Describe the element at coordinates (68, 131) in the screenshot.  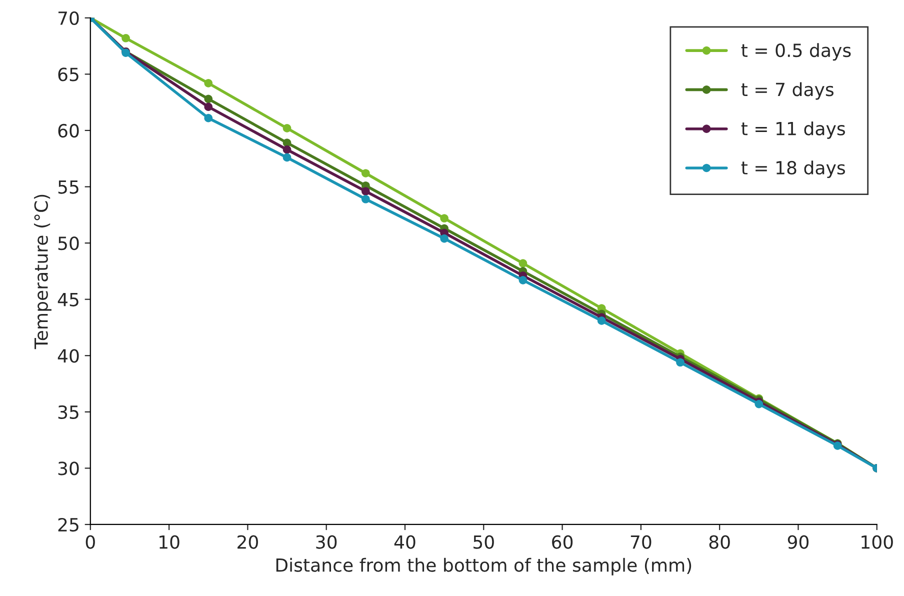
I see `y-tick-label: 60` at that location.